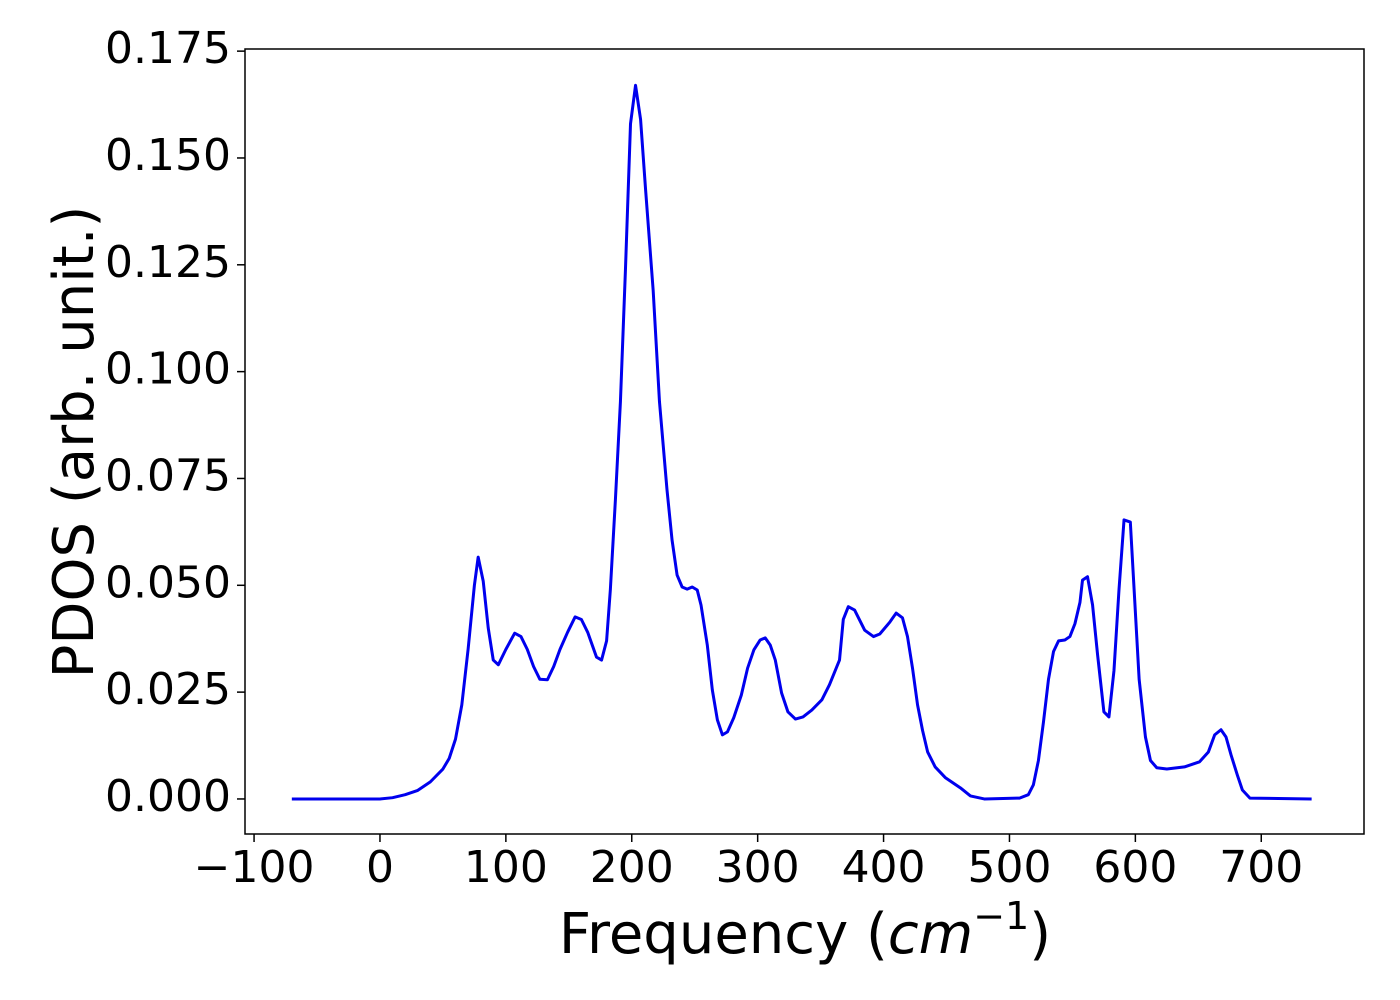 This screenshot has height=1000, width=1400. Describe the element at coordinates (884, 867) in the screenshot. I see `x-tick-label: 400` at that location.